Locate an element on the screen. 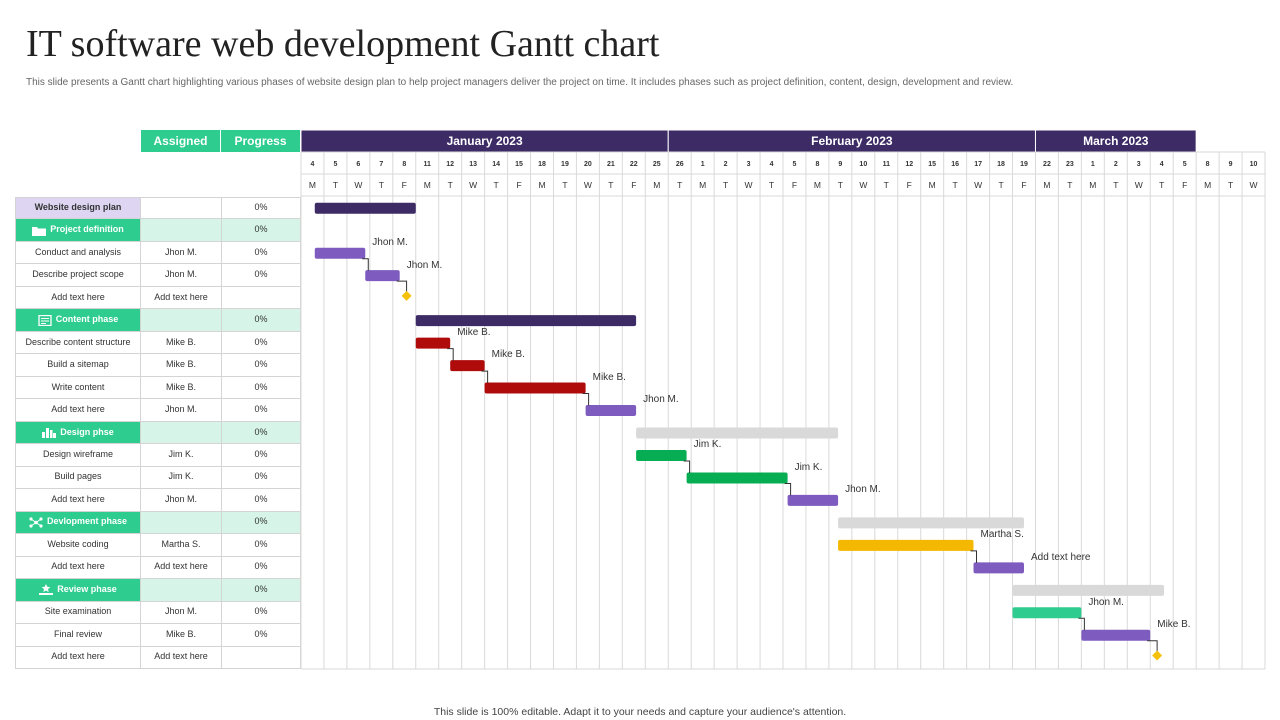  task-name-text: Add text here is located at coordinates (78, 656).